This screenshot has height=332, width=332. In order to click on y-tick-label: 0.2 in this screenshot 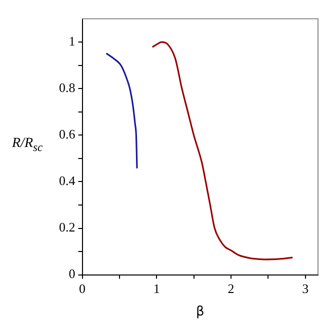, I will do `click(67, 227)`.